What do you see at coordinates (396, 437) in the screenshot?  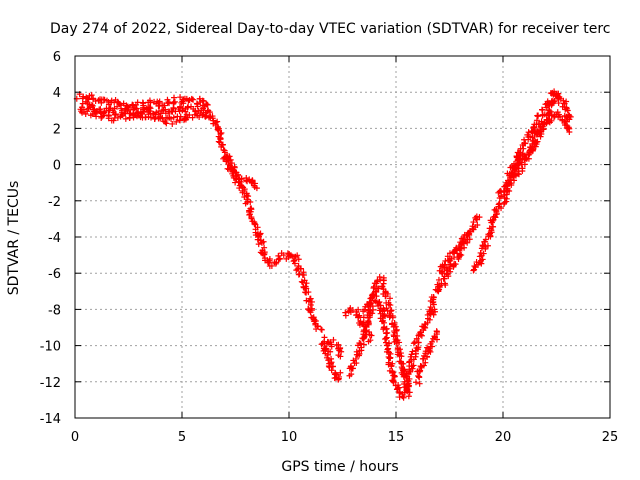 I see `x-tick-label: 15` at bounding box center [396, 437].